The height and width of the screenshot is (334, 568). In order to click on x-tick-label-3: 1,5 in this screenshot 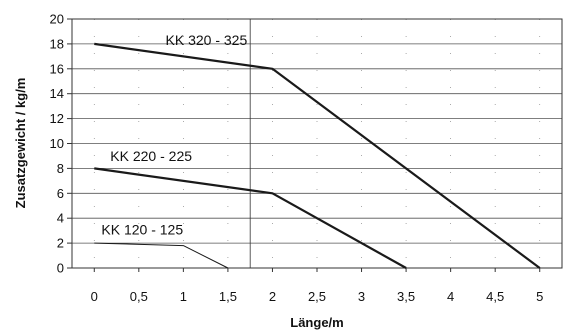, I will do `click(228, 296)`.